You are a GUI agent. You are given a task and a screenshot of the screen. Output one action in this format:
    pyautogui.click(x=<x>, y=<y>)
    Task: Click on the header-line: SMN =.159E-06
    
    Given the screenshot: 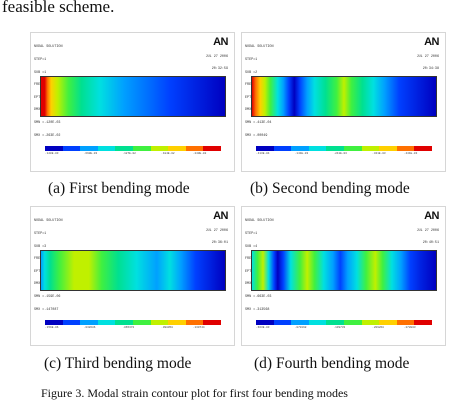 What is the action you would take?
    pyautogui.click(x=47, y=297)
    